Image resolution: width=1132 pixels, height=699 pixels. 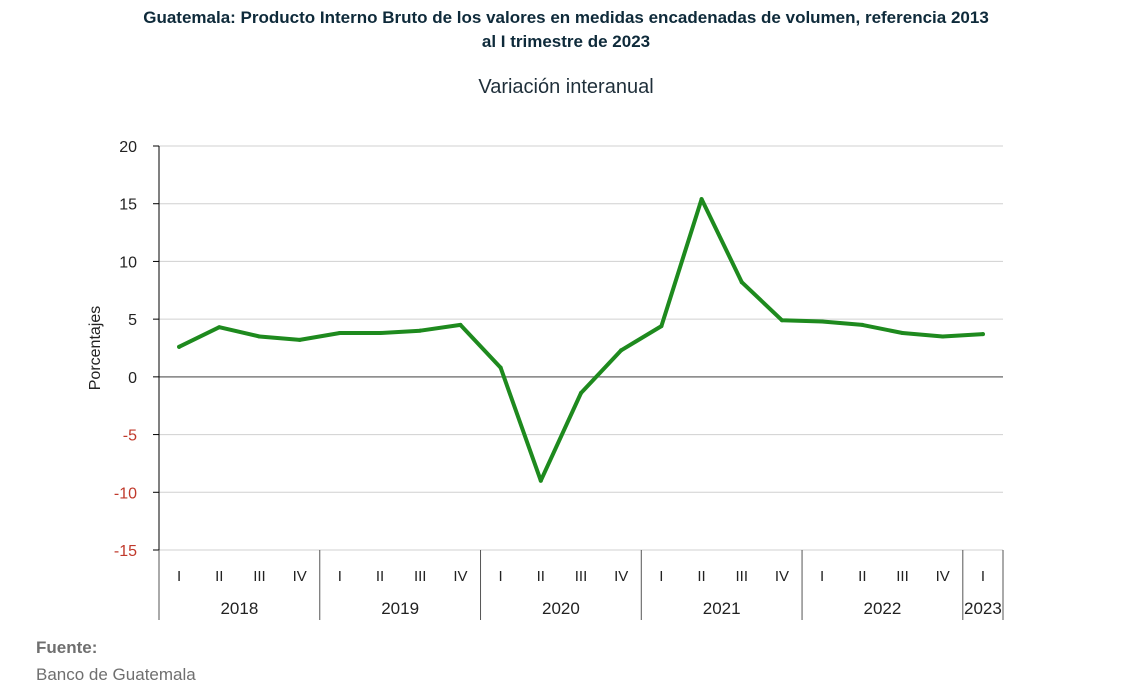 I want to click on source-name: Banco de Guatemala, so click(x=116, y=674).